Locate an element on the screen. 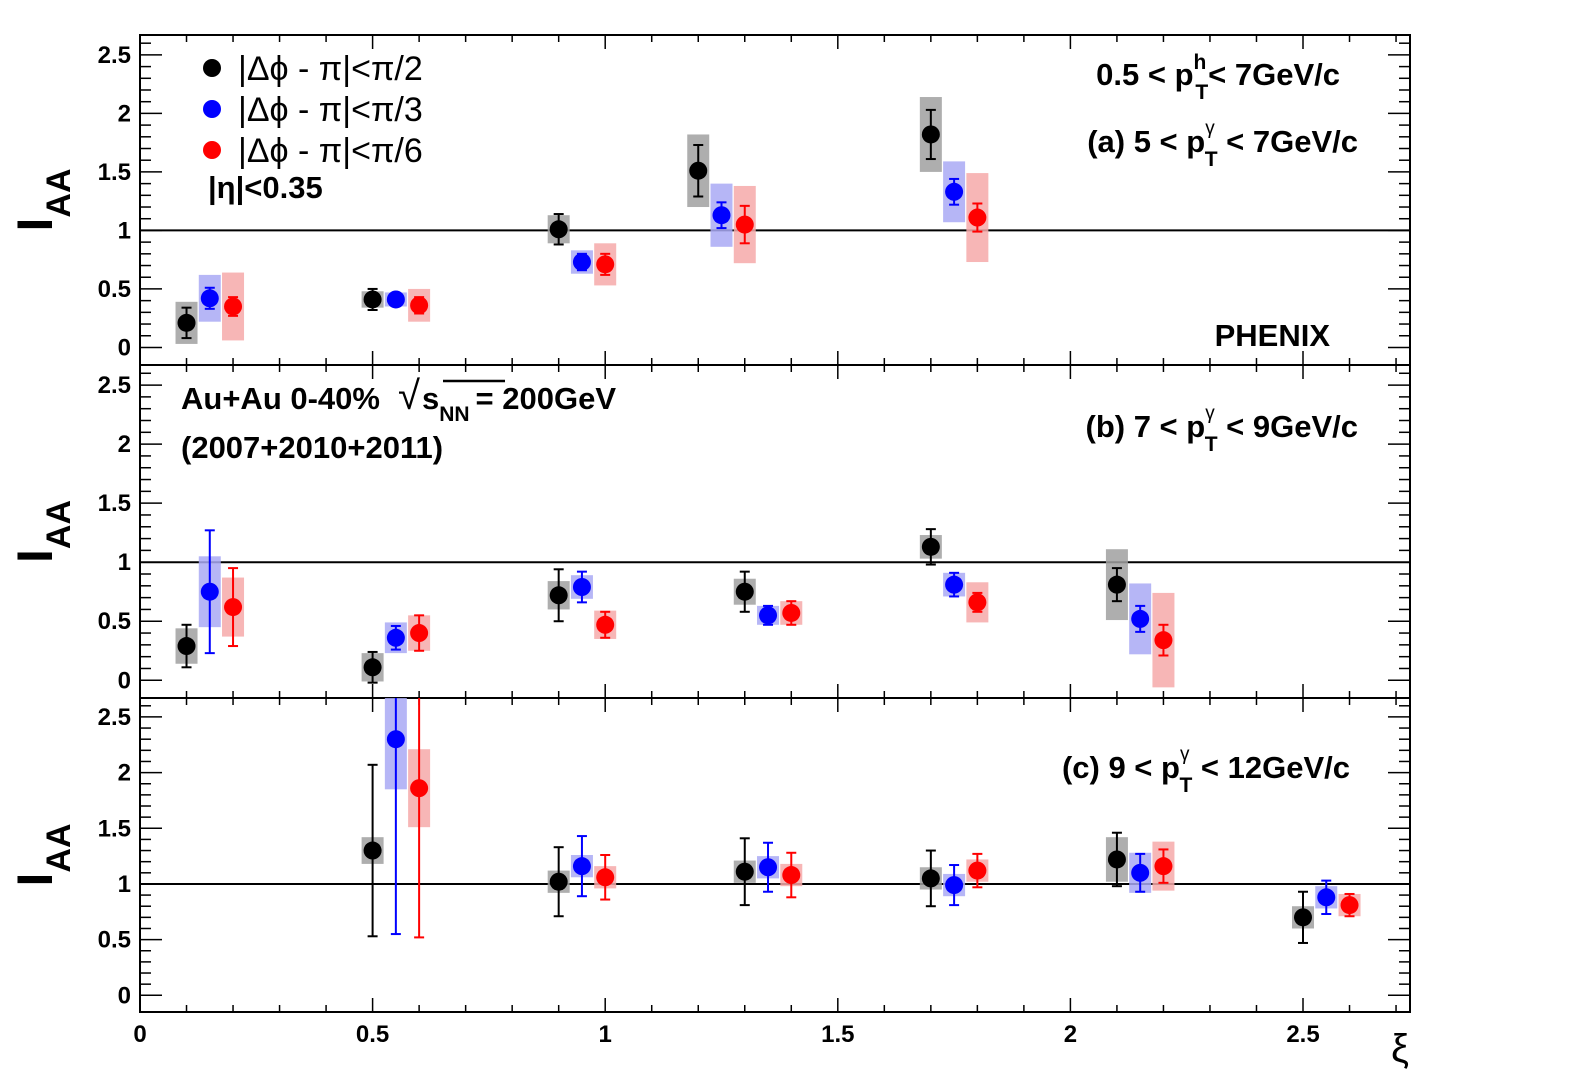 The height and width of the screenshot is (1072, 1575). panel-label: (b) 7 < pγ T < 9GeV/c is located at coordinates (1222, 429).